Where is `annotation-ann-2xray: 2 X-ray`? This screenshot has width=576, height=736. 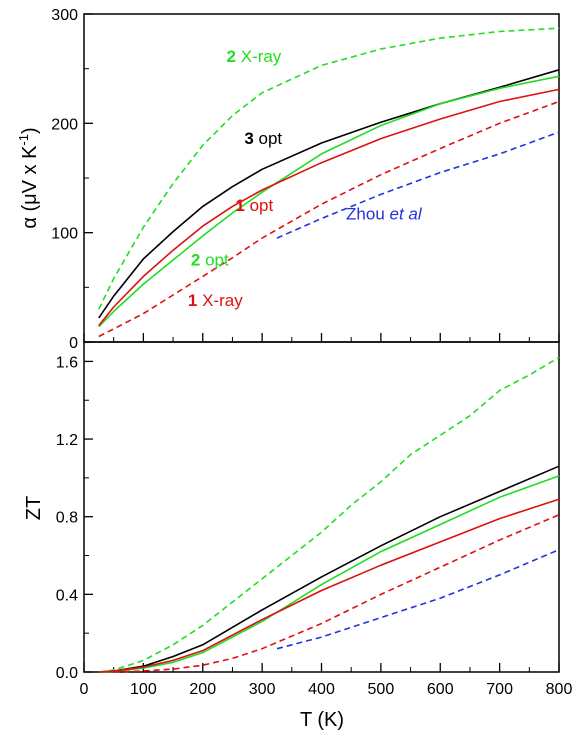
annotation-ann-2xray: 2 X-ray is located at coordinates (254, 56).